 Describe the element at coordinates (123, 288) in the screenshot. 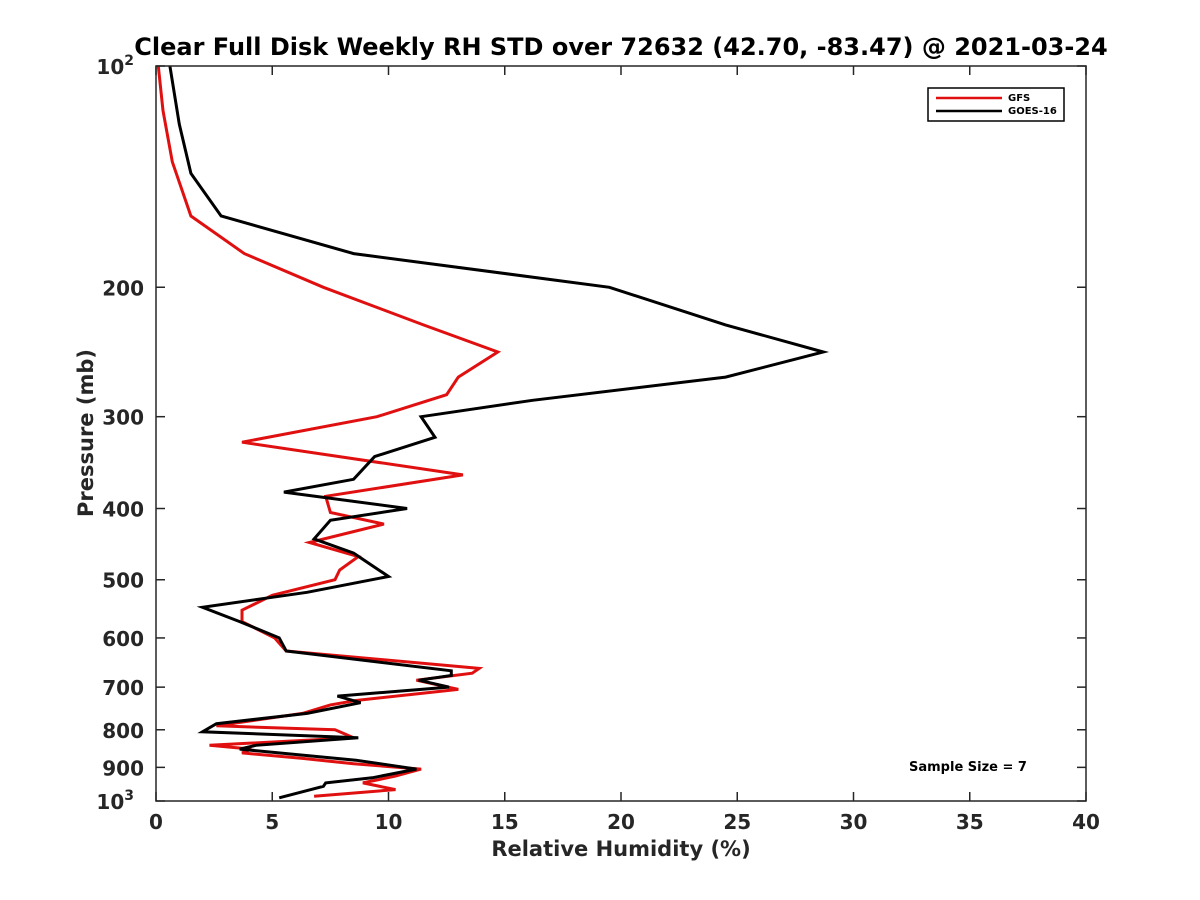

I see `y-tick-label: 200` at that location.